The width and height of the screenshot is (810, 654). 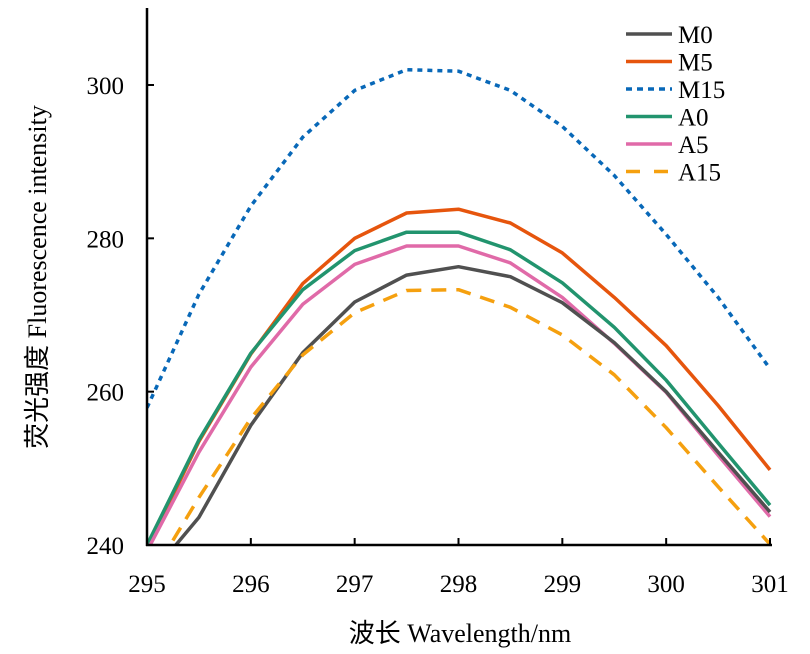 What do you see at coordinates (695, 35) in the screenshot?
I see `legend-label-m0: M0` at bounding box center [695, 35].